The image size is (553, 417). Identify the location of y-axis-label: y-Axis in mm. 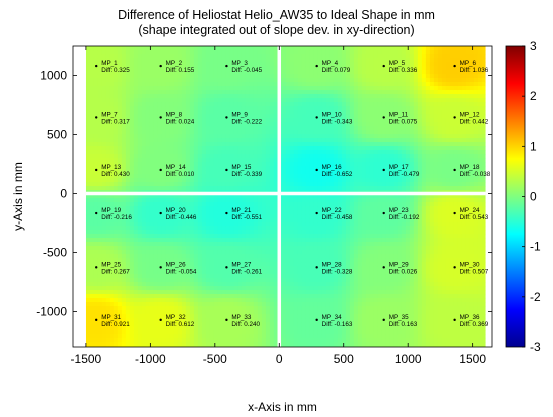
(18, 196).